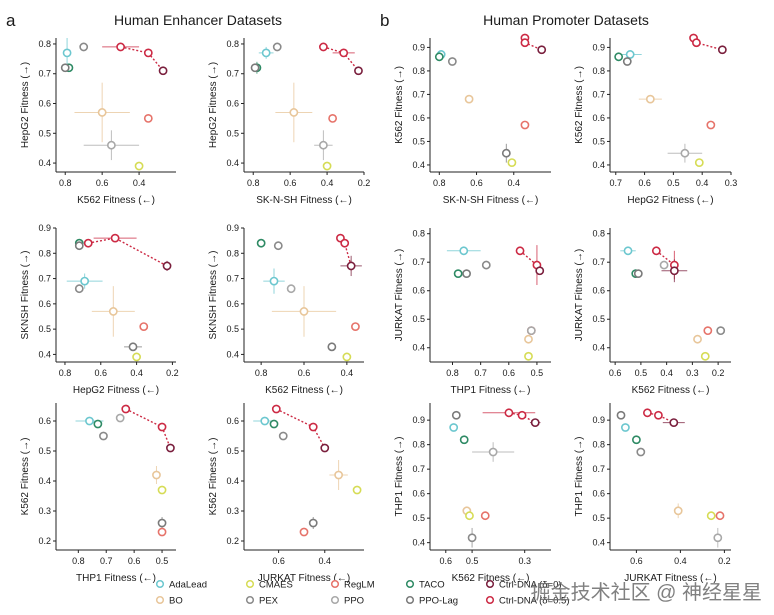 This screenshot has height=615, width=774. What do you see at coordinates (566, 20) in the screenshot?
I see `panel-b-title: Human Promoter Datasets` at bounding box center [566, 20].